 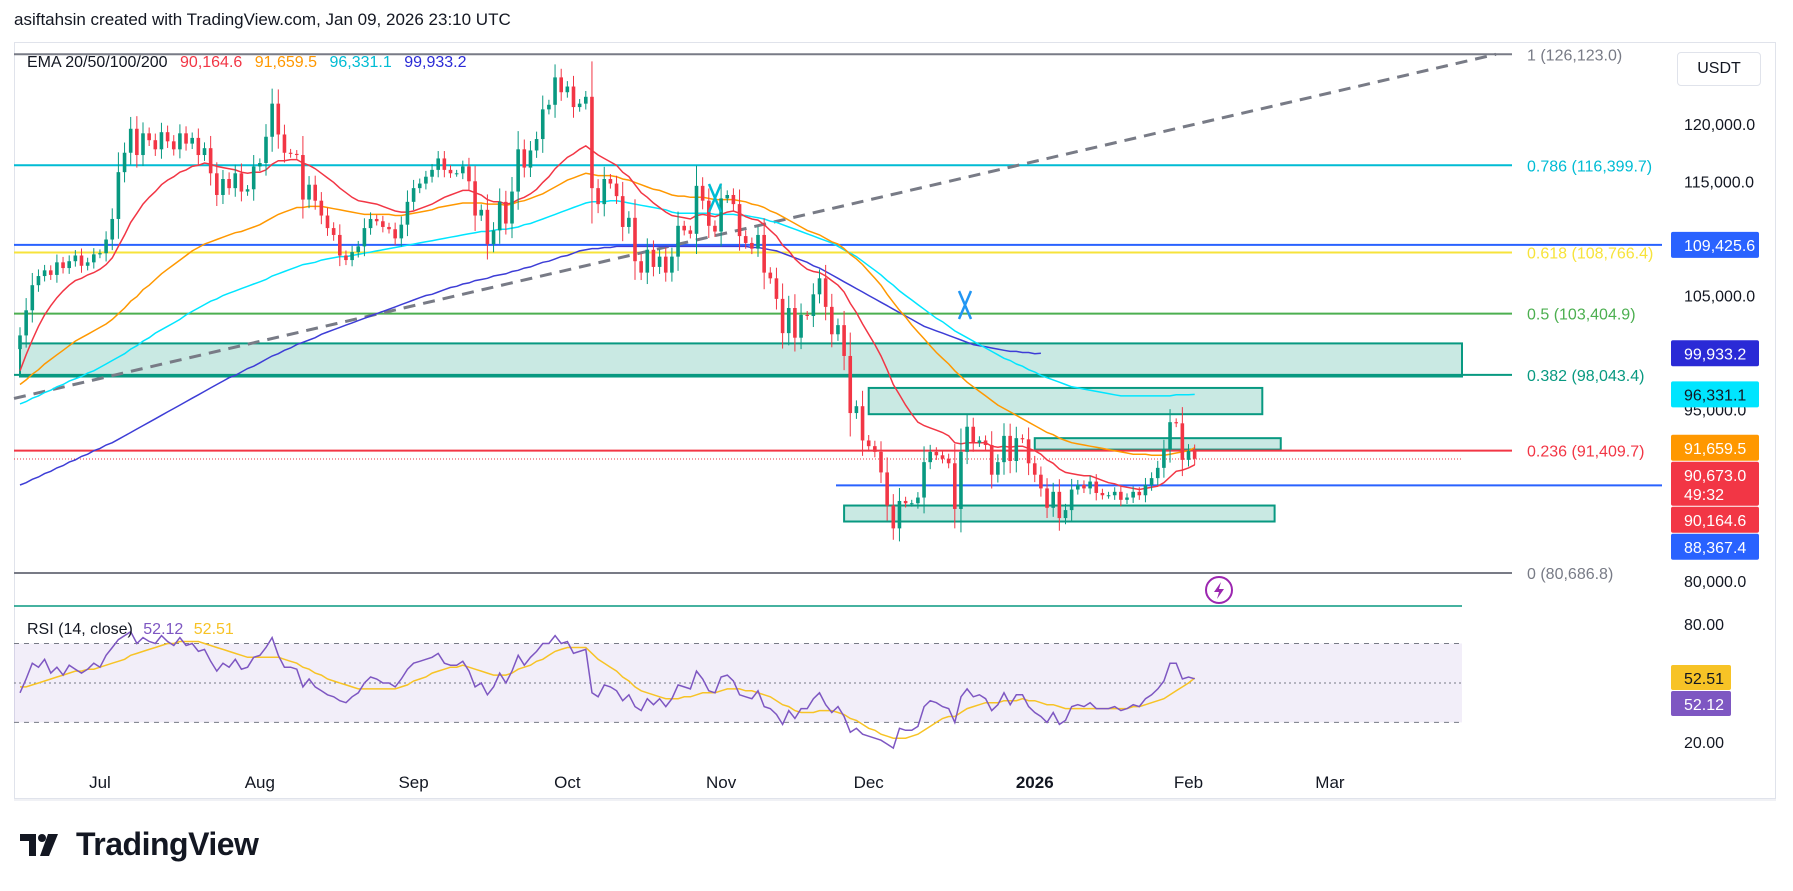 I want to click on rsi-axis-label: 20.00, so click(x=1704, y=743).